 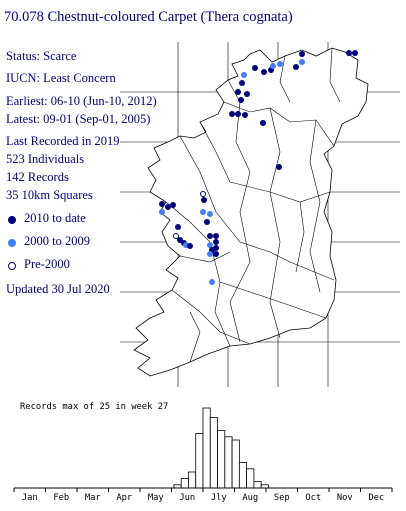 I want to click on iucn-text: IUCN: Least Concern, so click(x=61, y=78).